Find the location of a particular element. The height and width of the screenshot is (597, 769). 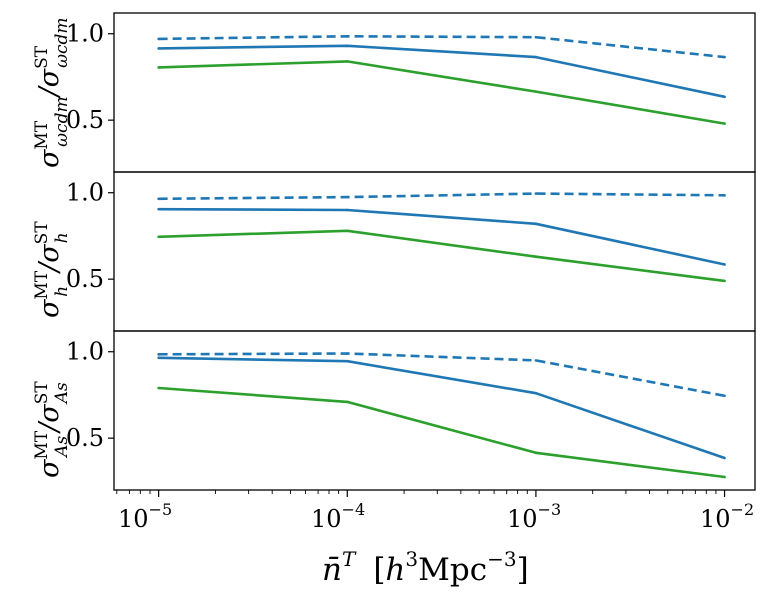

ytick-label-panel-1-0: 0.5 is located at coordinates (85, 120).